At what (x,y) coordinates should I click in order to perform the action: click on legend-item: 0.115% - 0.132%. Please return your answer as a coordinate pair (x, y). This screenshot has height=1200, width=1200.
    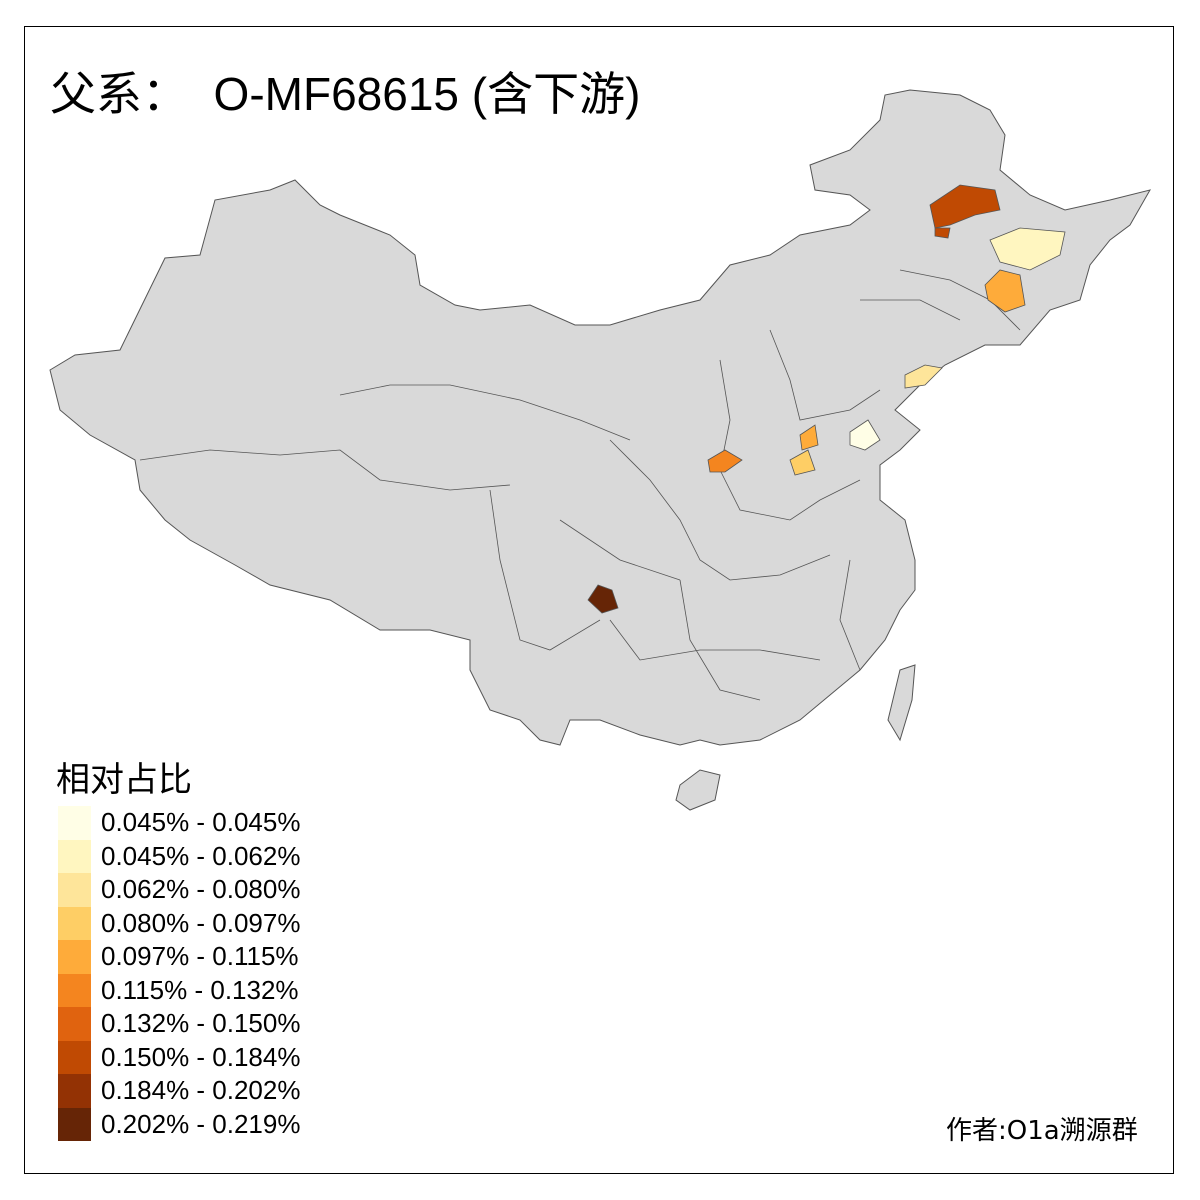
    Looking at the image, I should click on (179, 990).